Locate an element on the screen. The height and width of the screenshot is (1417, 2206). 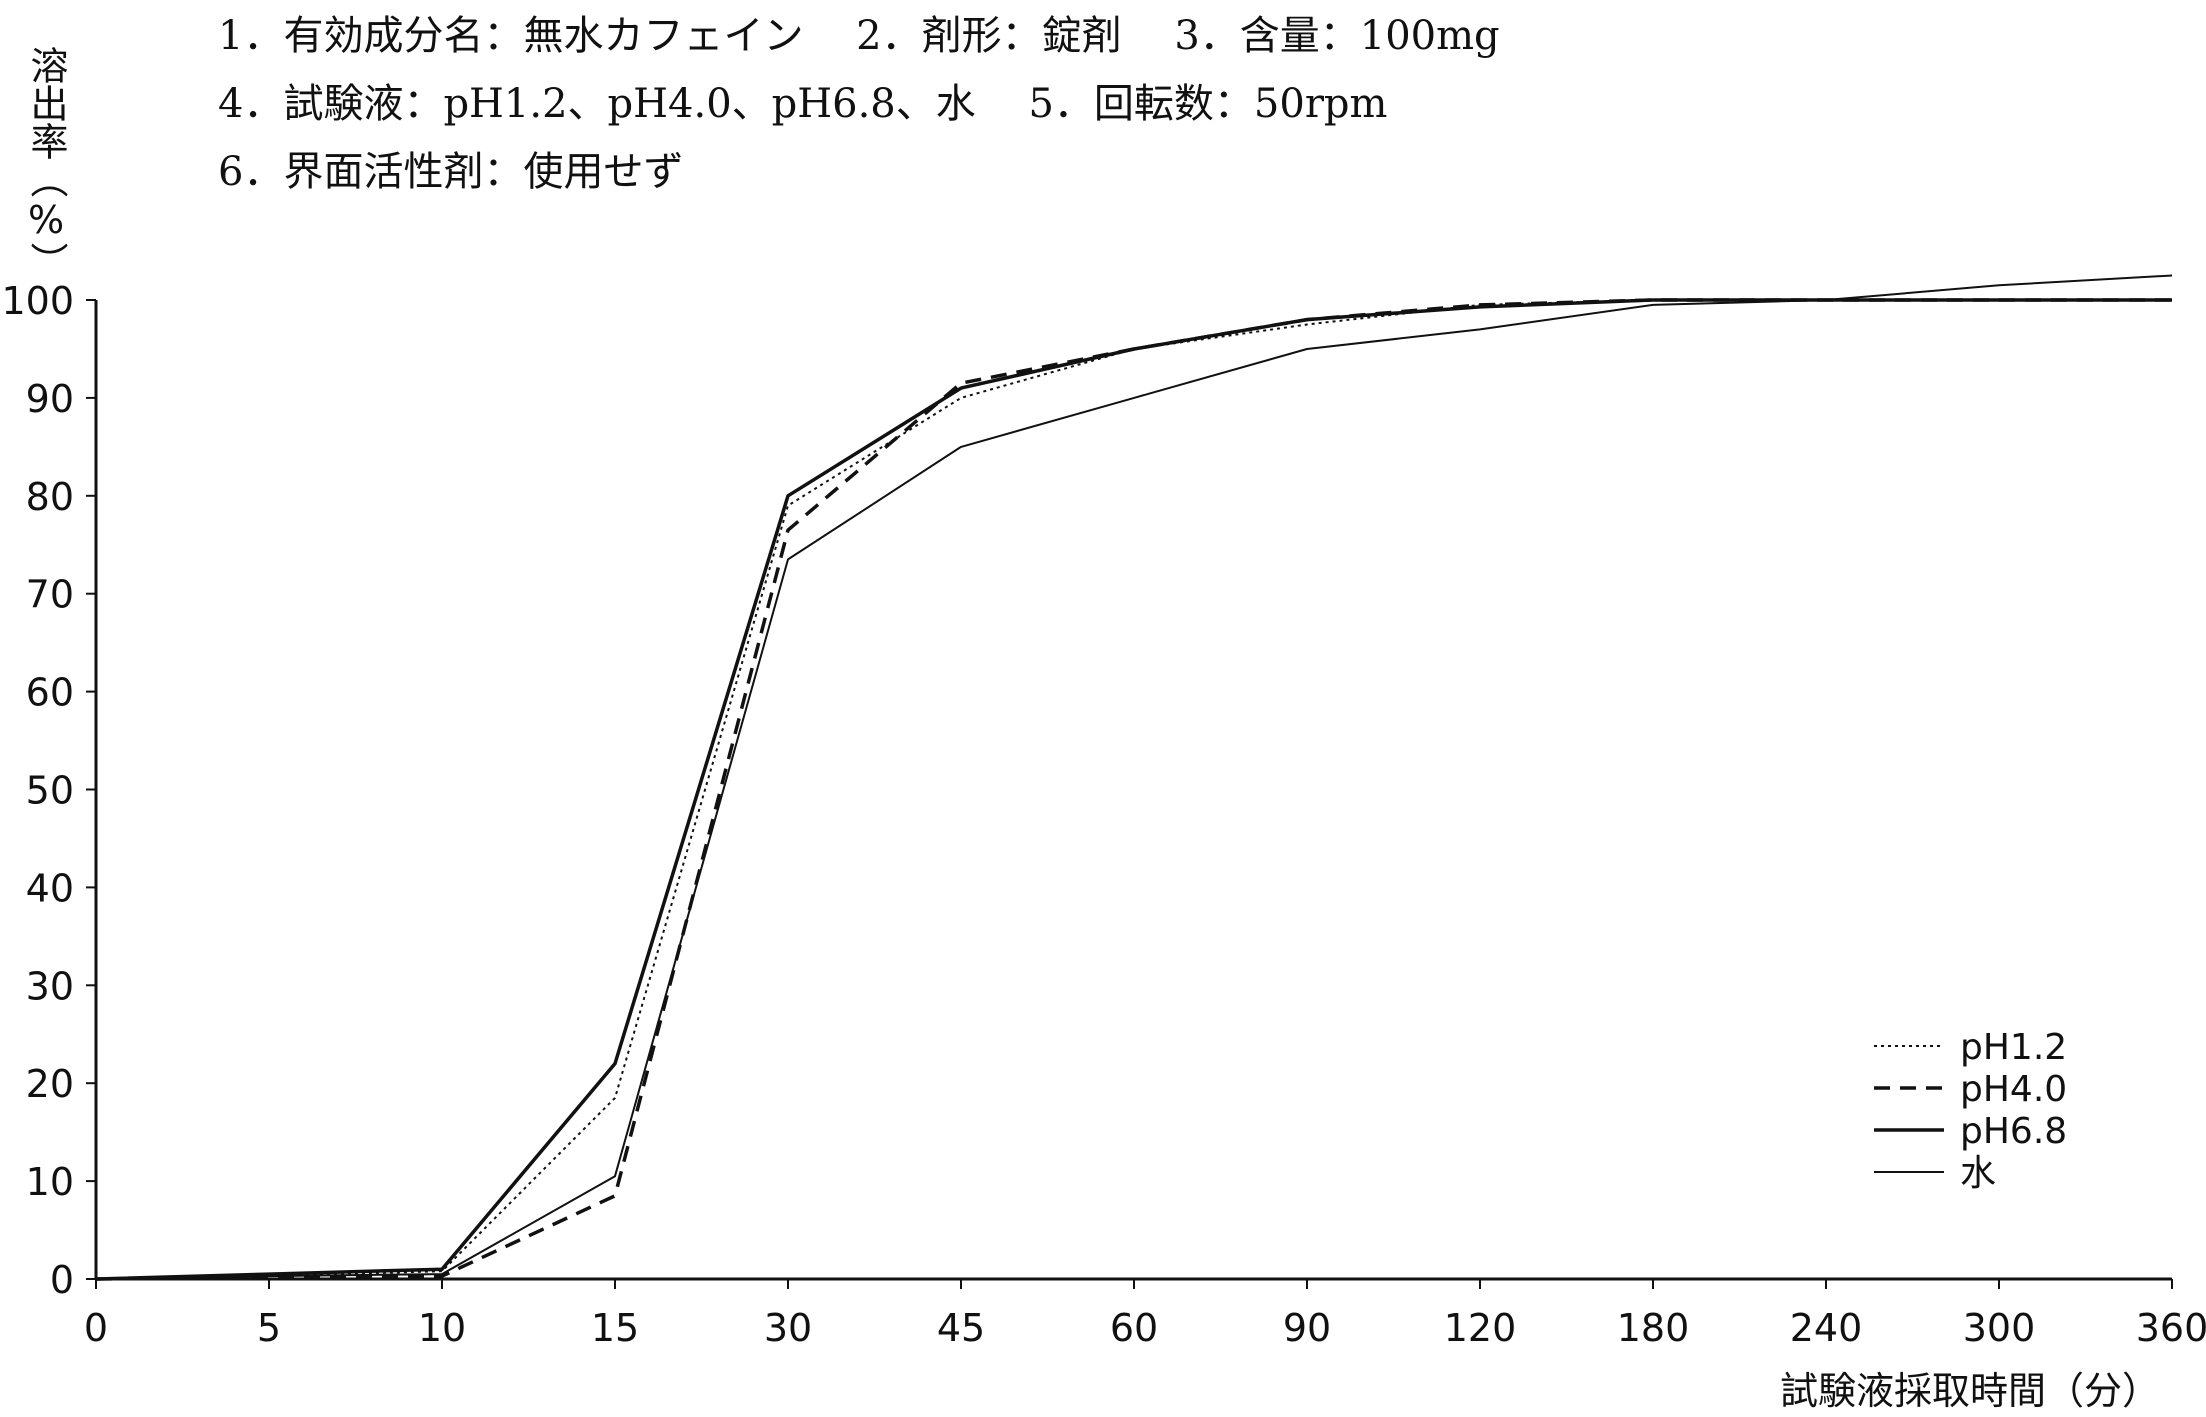
legend-label: pH6.8 is located at coordinates (2013, 1131).